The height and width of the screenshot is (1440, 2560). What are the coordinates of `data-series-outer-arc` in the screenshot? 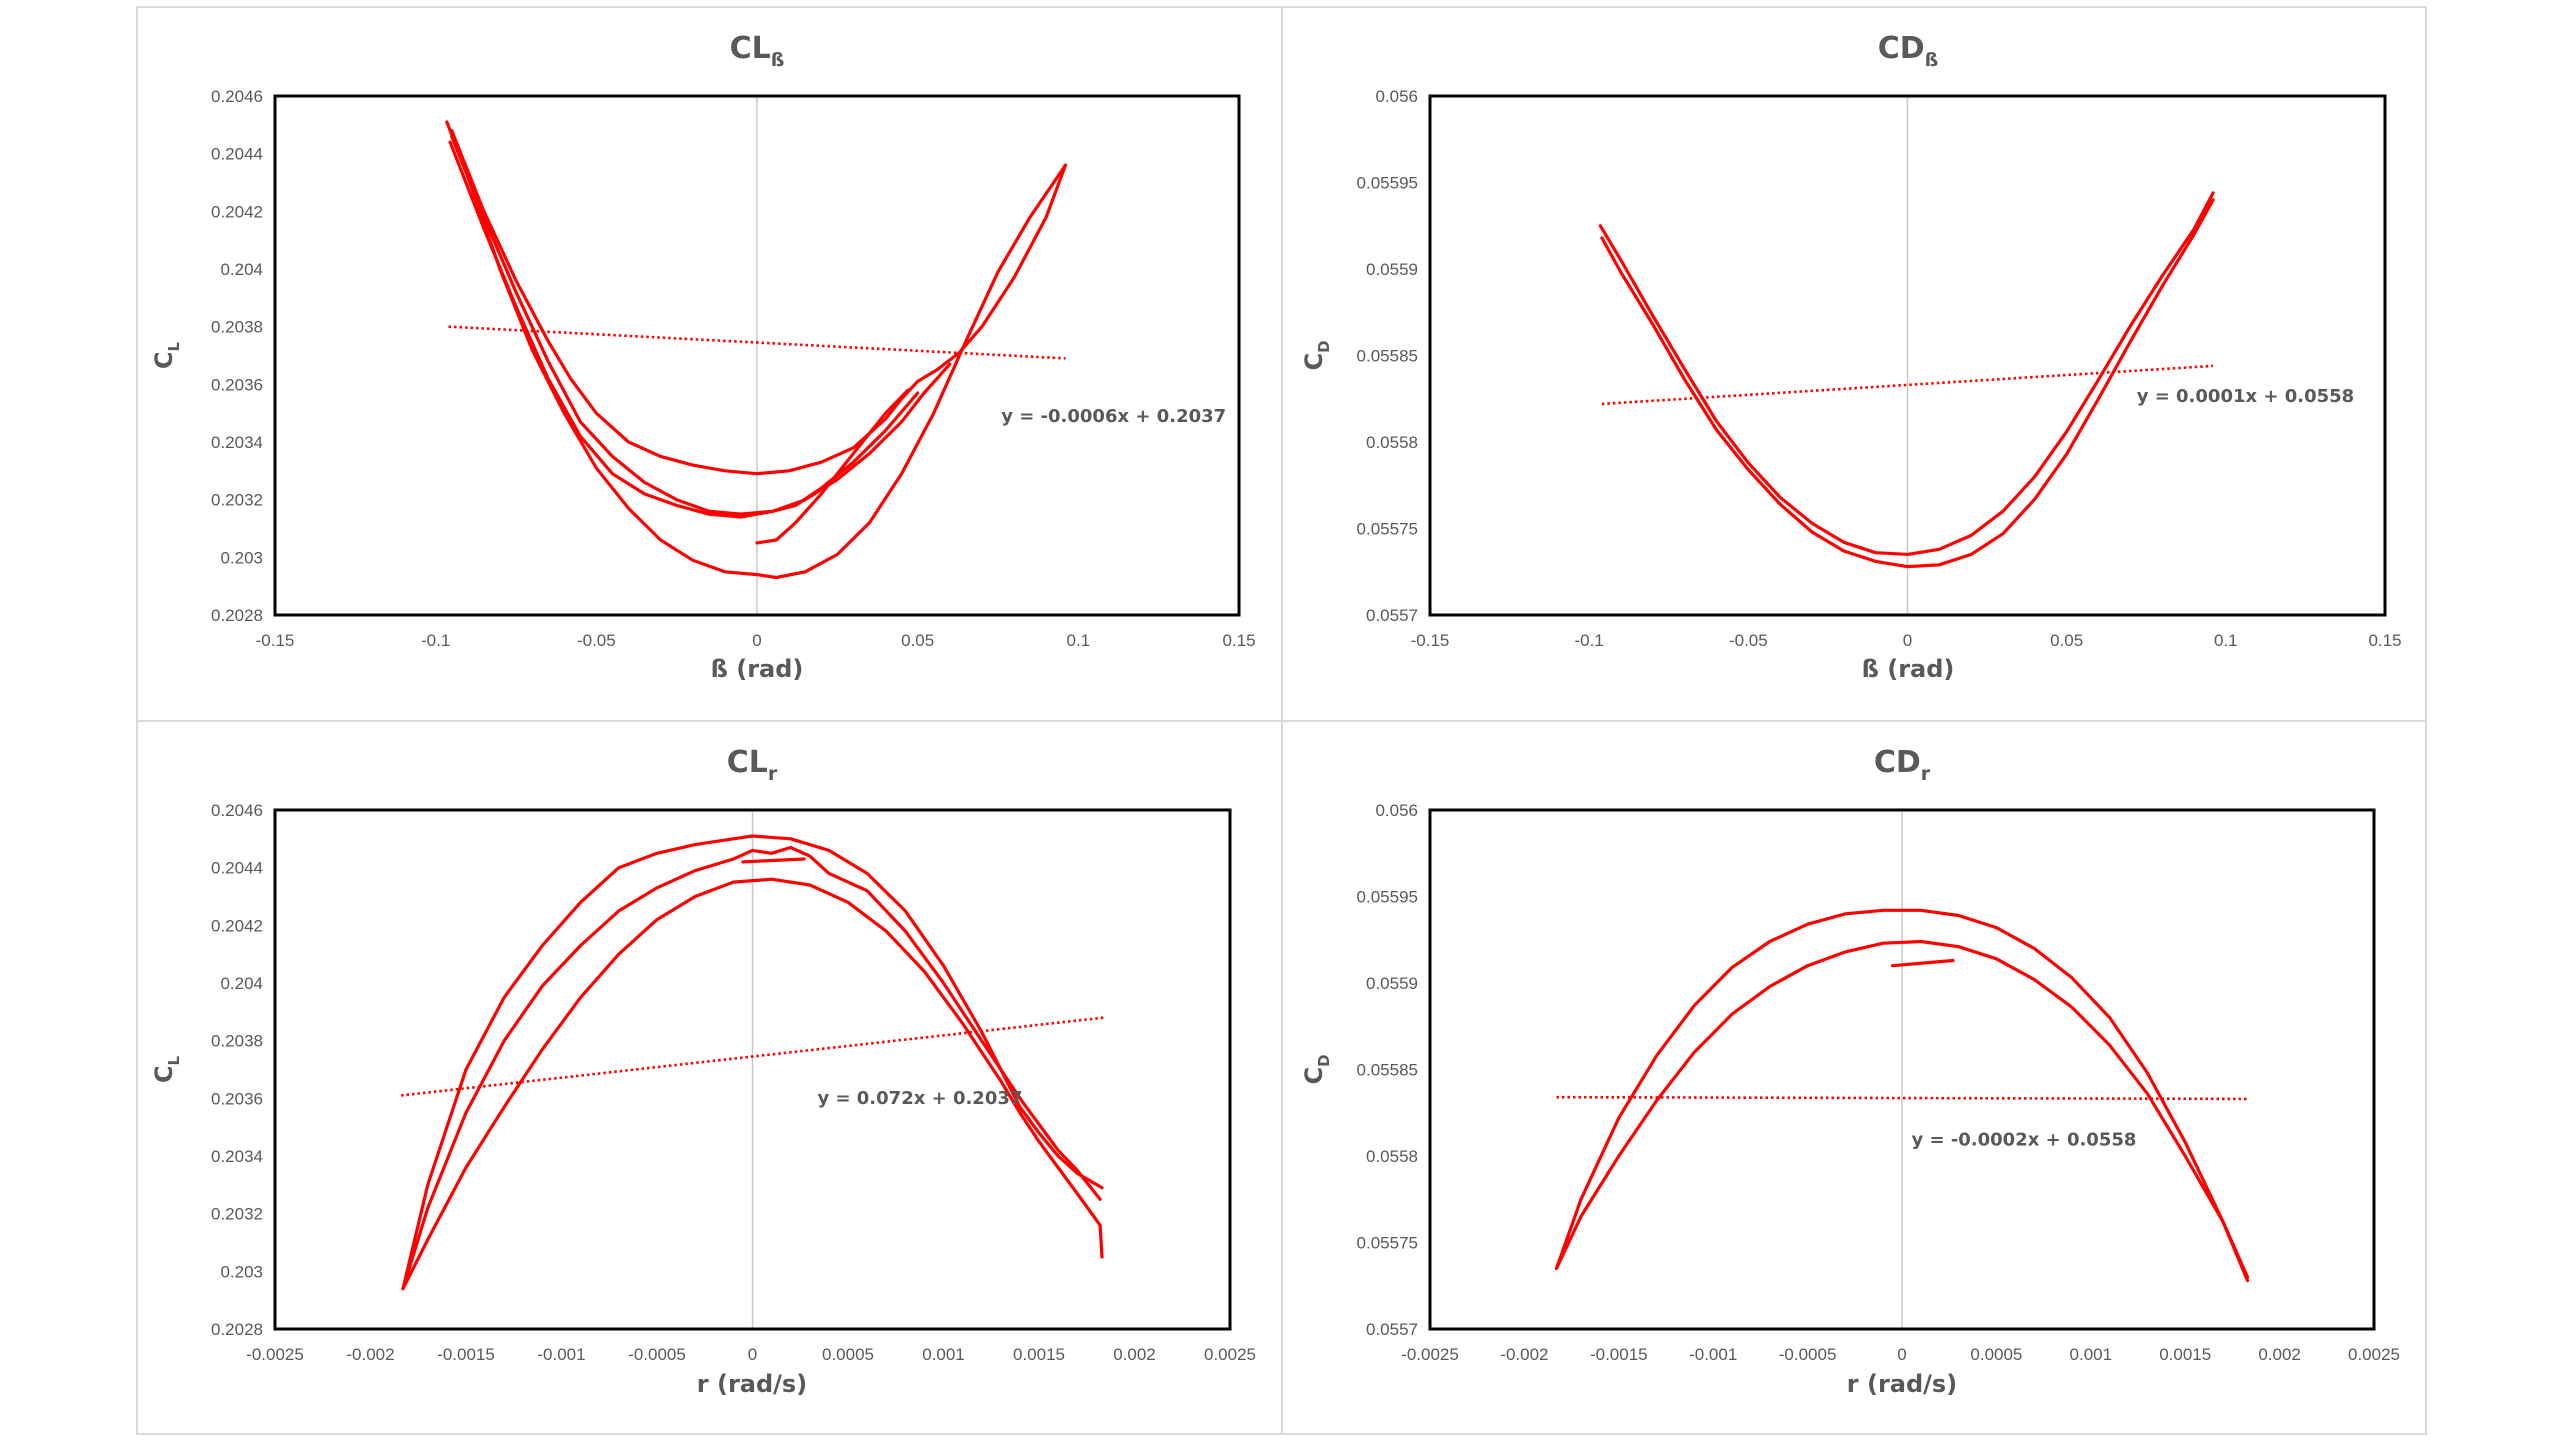 It's located at (1902, 1095).